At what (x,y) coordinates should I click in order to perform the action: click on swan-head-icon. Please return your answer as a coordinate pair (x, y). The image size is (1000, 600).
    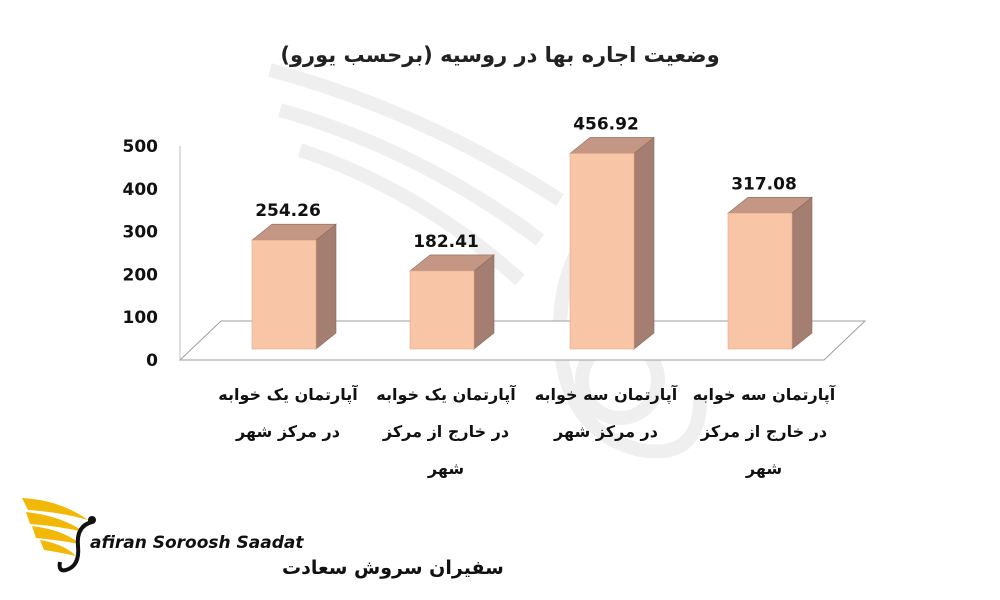
    Looking at the image, I should click on (92, 520).